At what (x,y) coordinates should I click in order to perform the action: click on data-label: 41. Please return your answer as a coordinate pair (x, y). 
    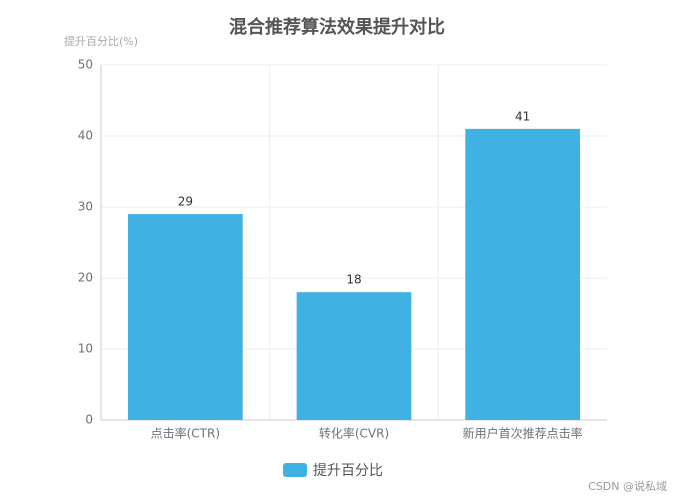
    Looking at the image, I should click on (522, 116).